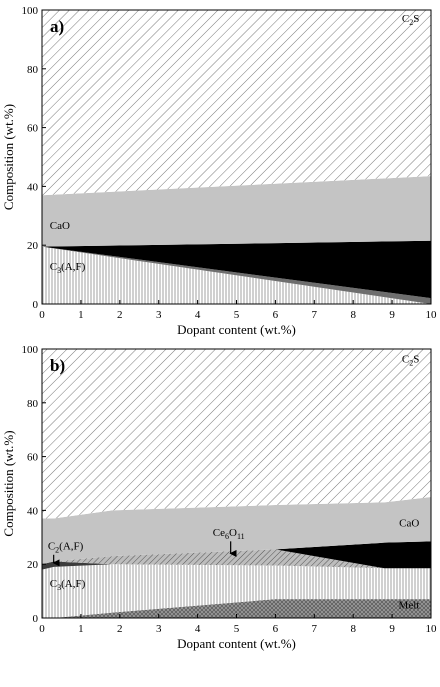 Image resolution: width=440 pixels, height=687 pixels. Describe the element at coordinates (236, 591) in the screenshot. I see `area-c3-a-f-` at that location.